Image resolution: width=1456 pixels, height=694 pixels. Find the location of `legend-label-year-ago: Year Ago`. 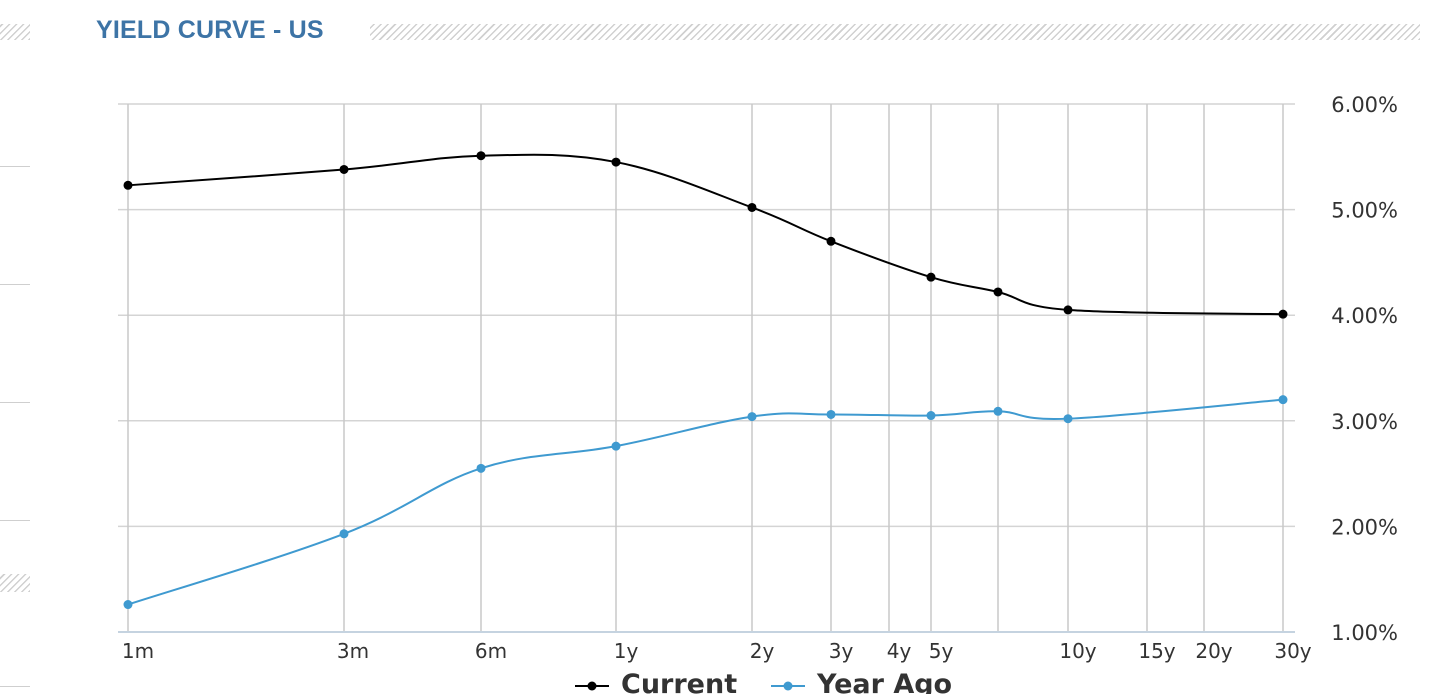

legend-label-year-ago: Year Ago is located at coordinates (884, 681).